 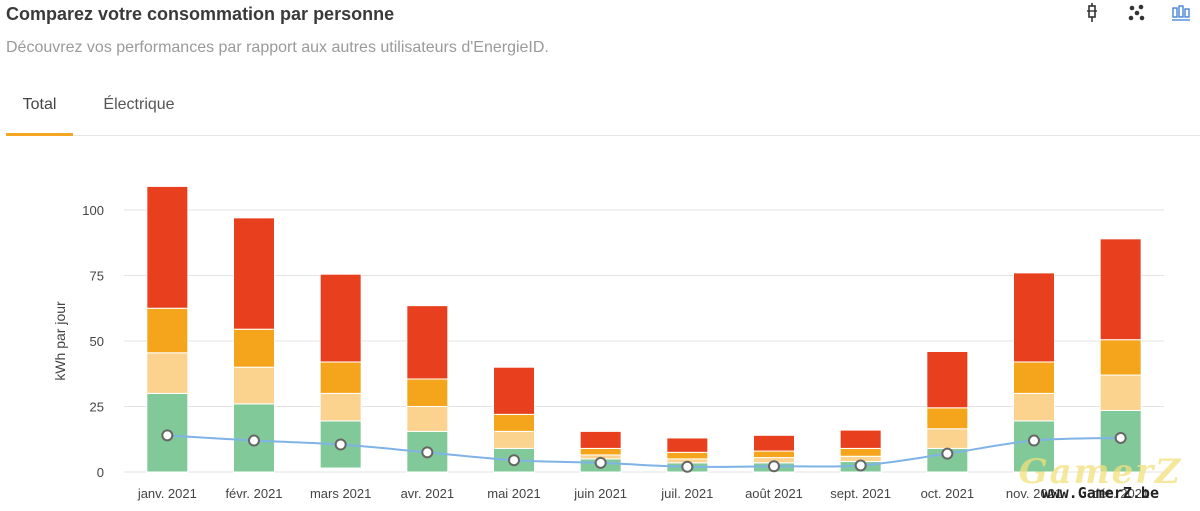 What do you see at coordinates (139, 114) in the screenshot?
I see `tab-electrique: Électrique` at bounding box center [139, 114].